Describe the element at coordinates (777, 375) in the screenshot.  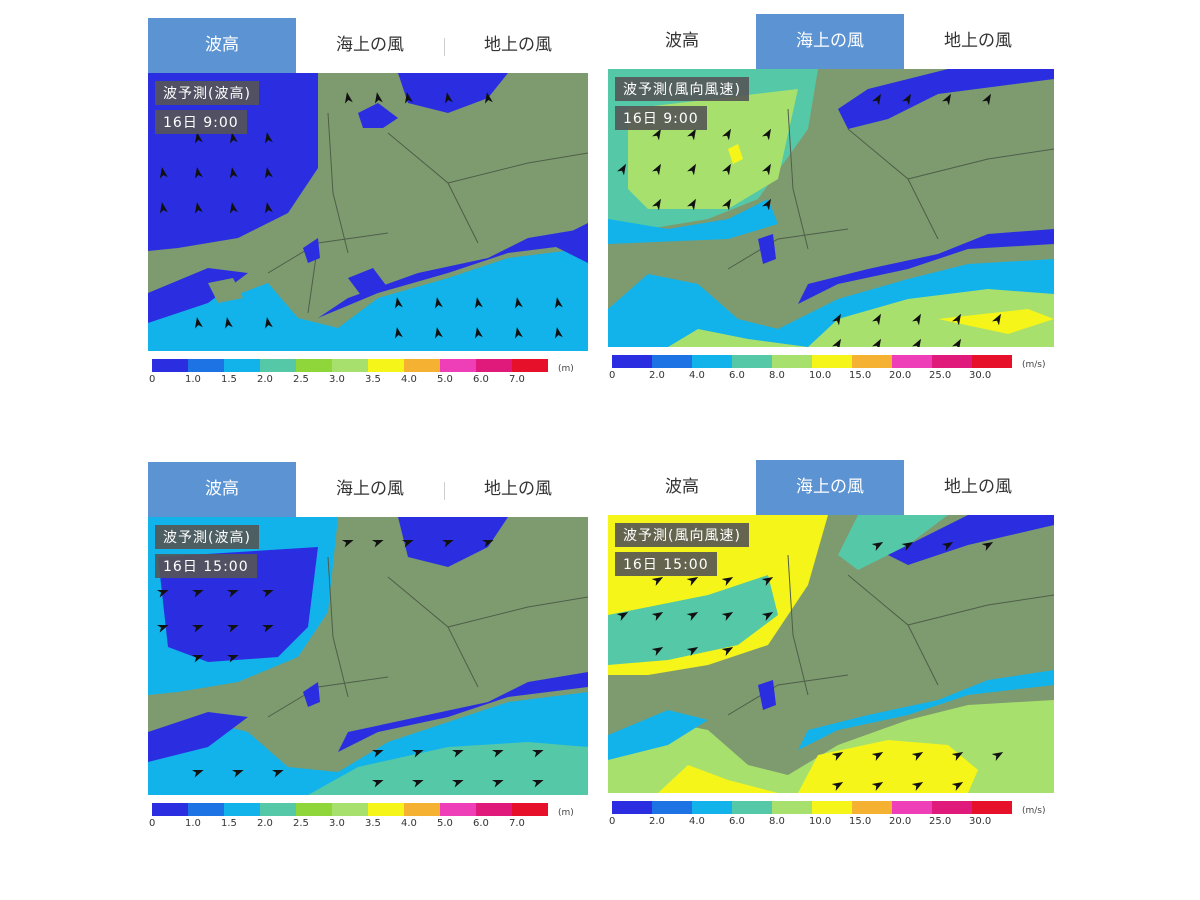
I see `legend-tick-label: 8.0` at that location.